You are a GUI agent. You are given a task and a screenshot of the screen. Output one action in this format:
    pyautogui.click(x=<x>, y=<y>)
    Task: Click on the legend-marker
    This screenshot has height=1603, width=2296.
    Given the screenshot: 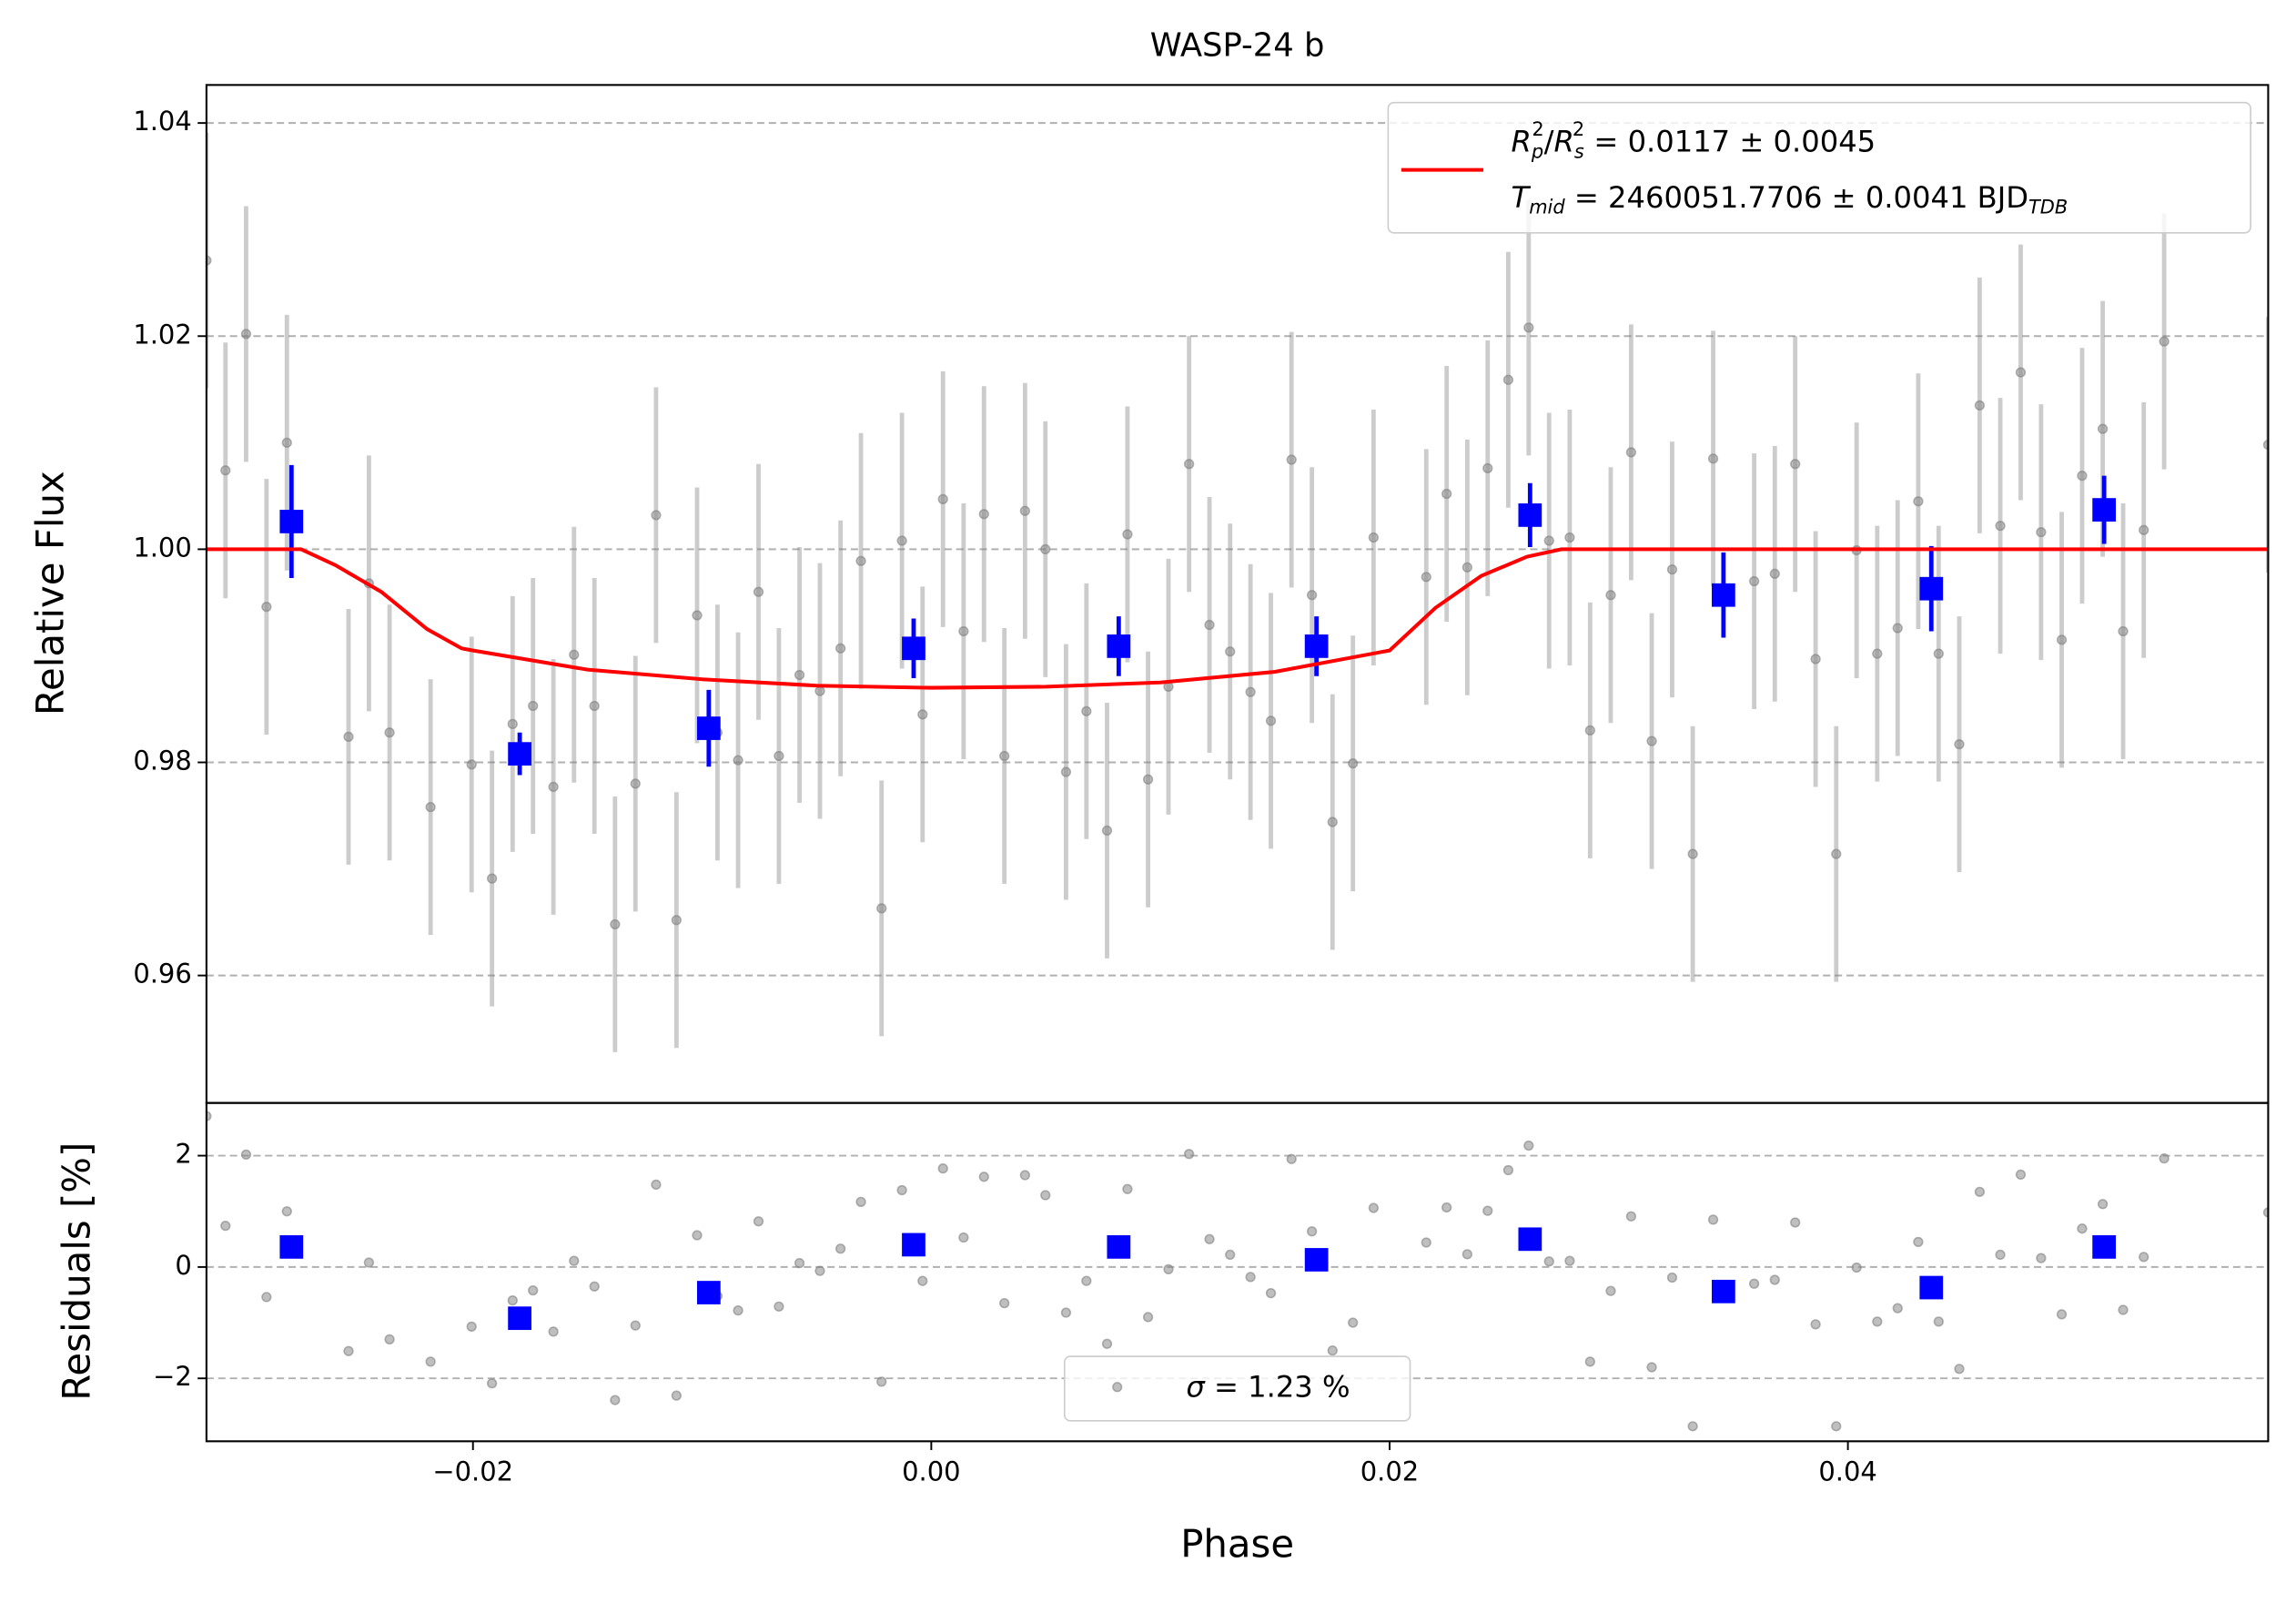 What is the action you would take?
    pyautogui.click(x=1117, y=1387)
    